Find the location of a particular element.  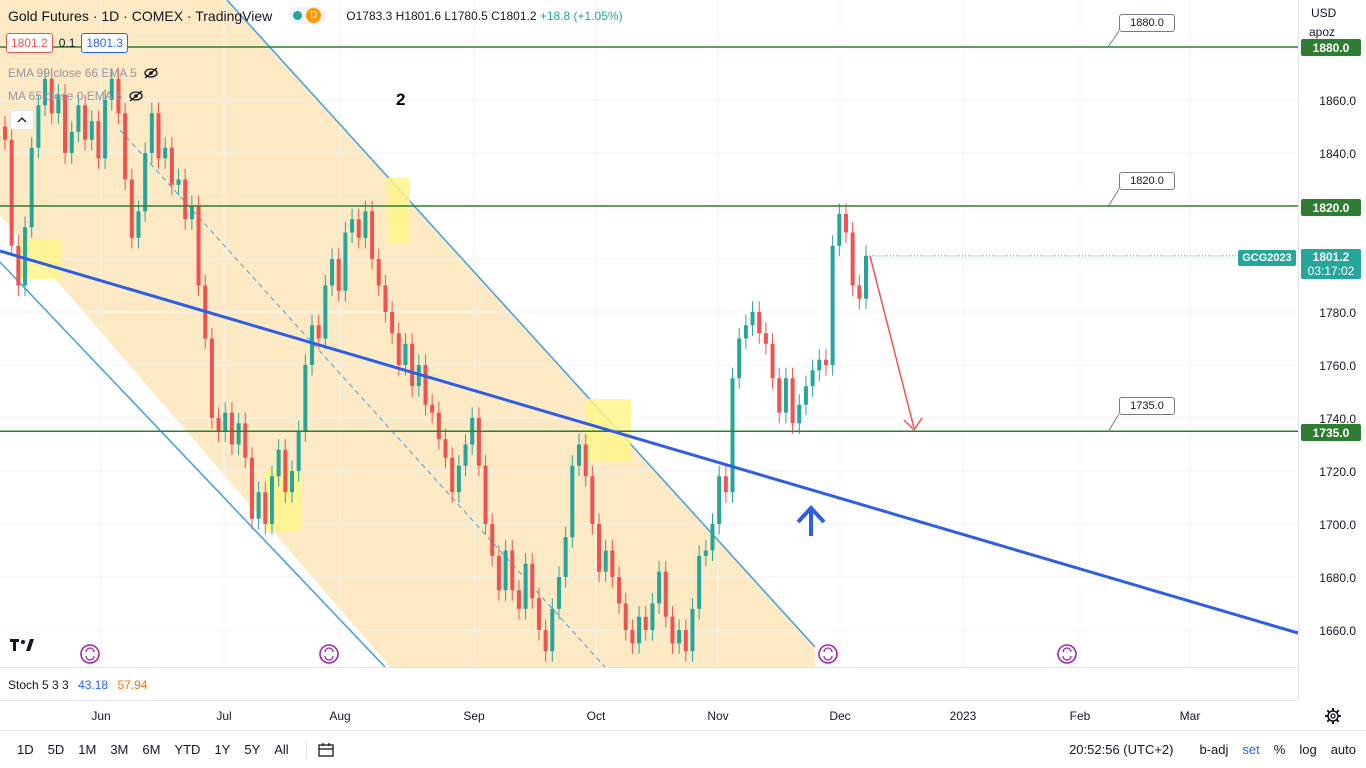

time-scale: Jun Jul Aug Sep Oct Nov Dec 2023 Feb Mar is located at coordinates (649, 715).